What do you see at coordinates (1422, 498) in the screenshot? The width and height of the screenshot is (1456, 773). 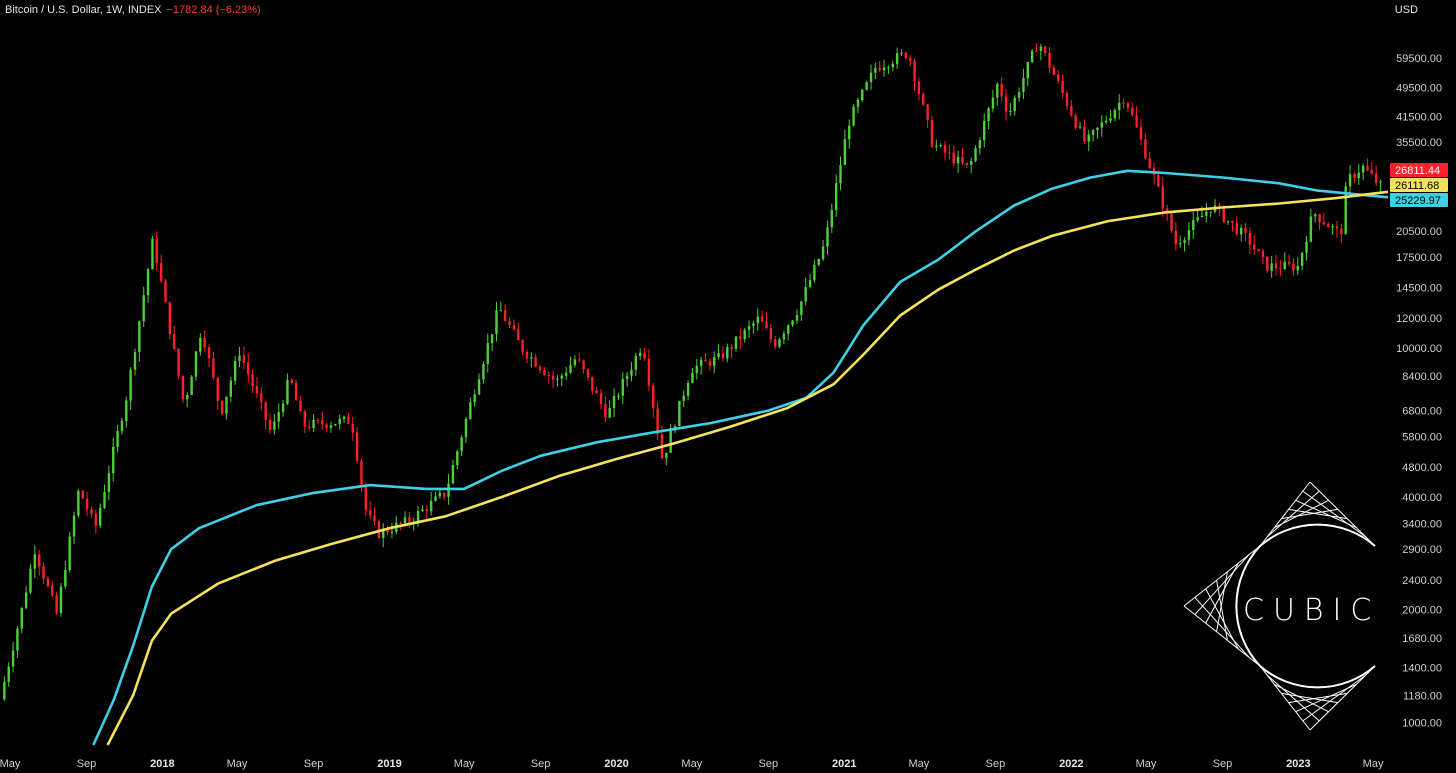 I see `y-tick-label: 4000.00` at bounding box center [1422, 498].